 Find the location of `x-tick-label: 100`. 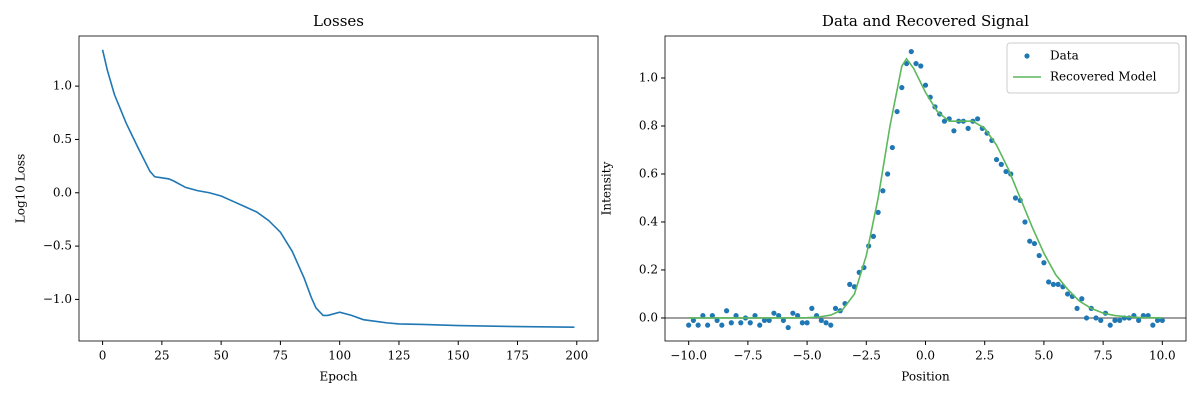

x-tick-label: 100 is located at coordinates (339, 356).